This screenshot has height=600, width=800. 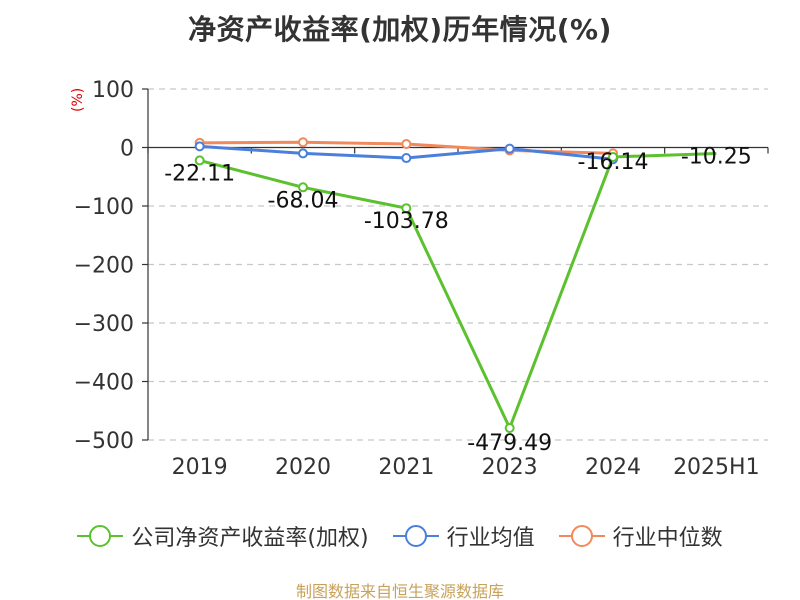 I want to click on legend: 公司净资产收益率(加权) 行业均值 行业中位数, so click(x=400, y=536).